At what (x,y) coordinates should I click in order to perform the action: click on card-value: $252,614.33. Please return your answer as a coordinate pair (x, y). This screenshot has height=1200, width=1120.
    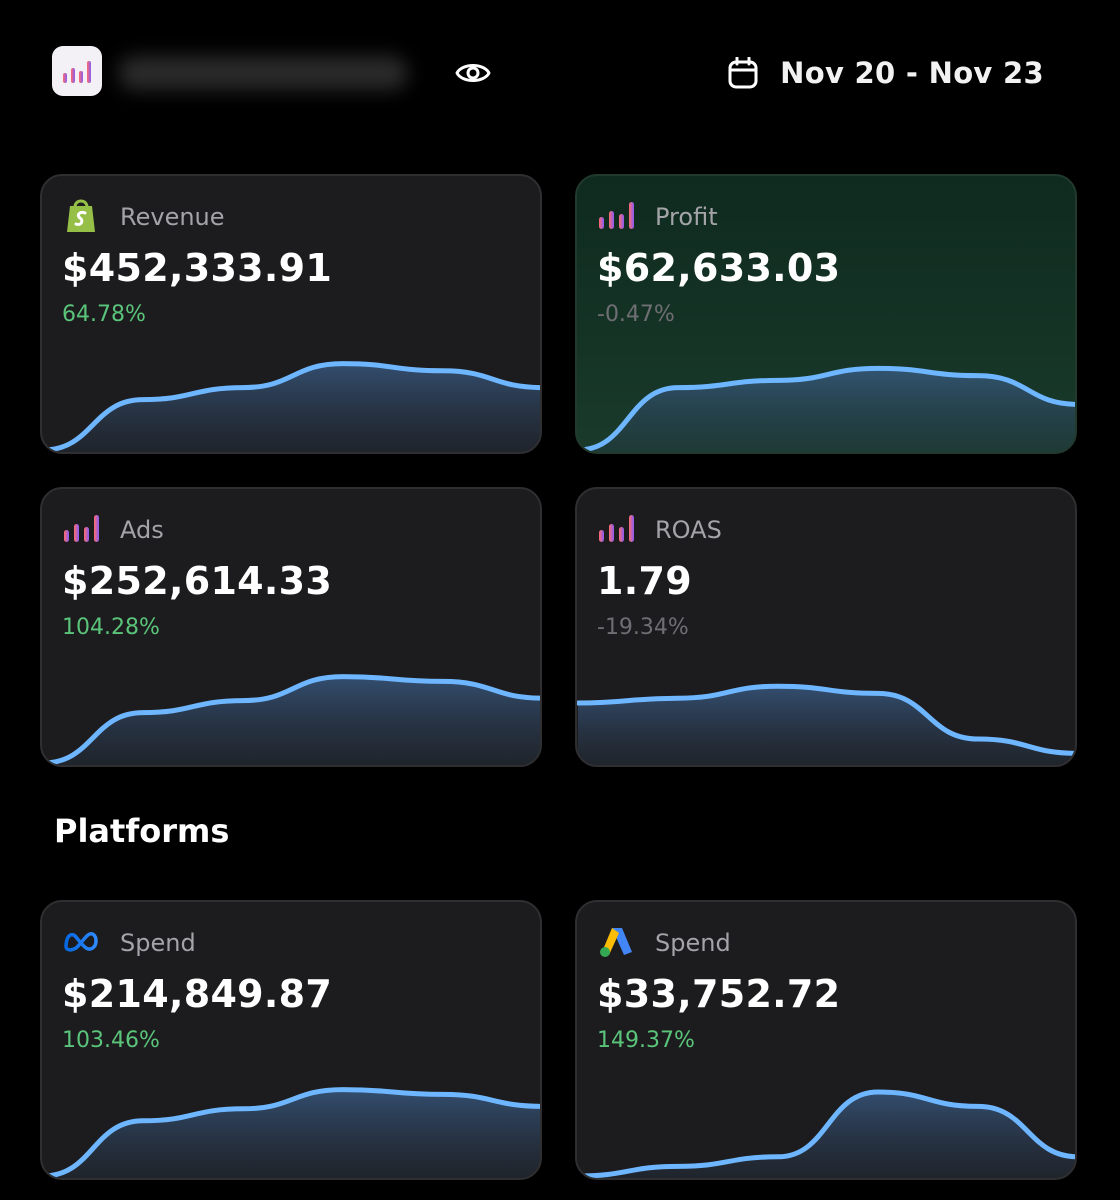
    Looking at the image, I should click on (197, 581).